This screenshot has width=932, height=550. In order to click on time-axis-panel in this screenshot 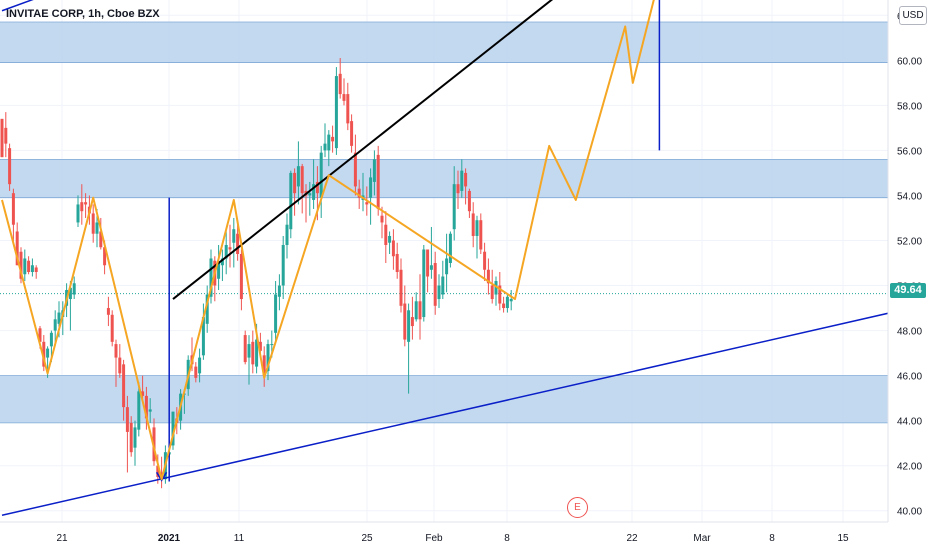, I will do `click(466, 536)`.